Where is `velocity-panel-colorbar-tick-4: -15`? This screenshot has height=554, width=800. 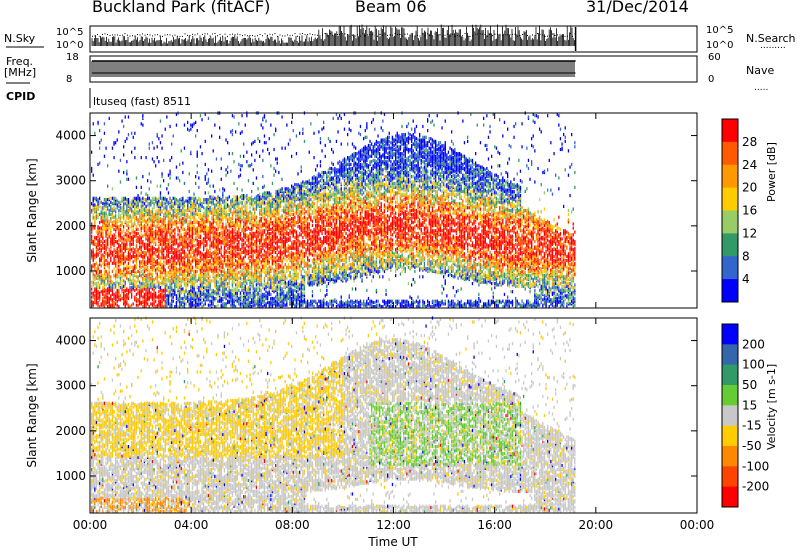
velocity-panel-colorbar-tick-4: -15 is located at coordinates (752, 426).